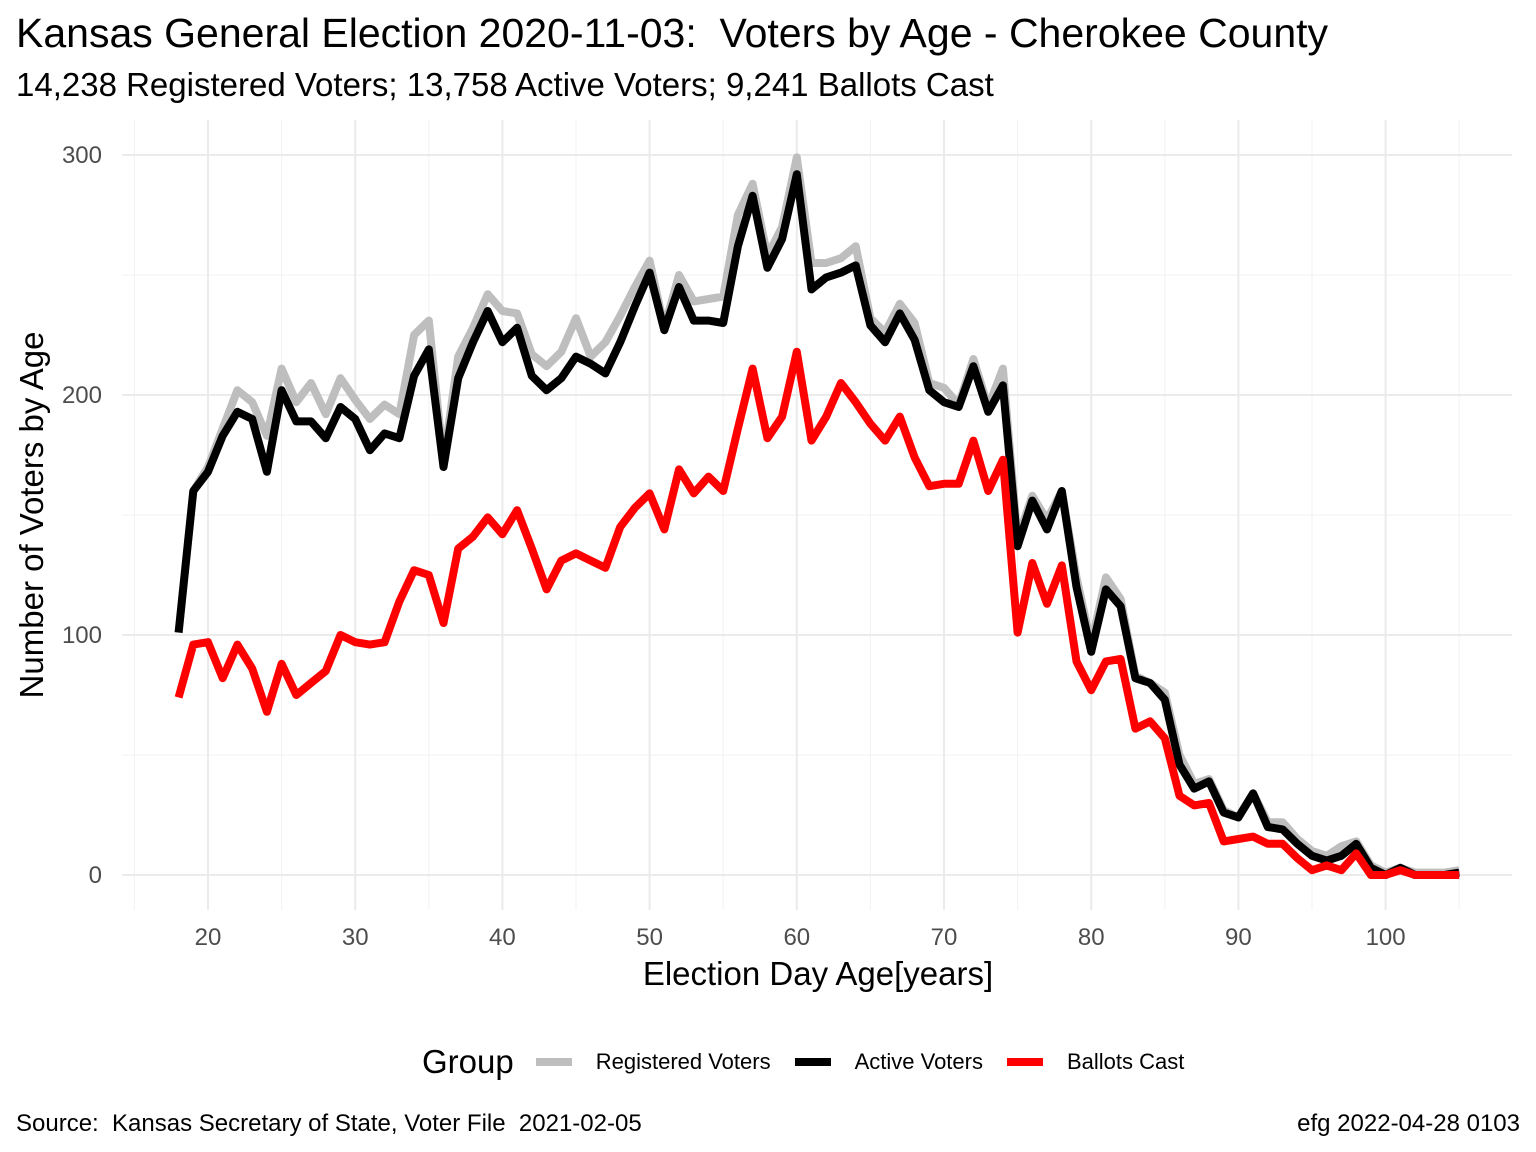 The image size is (1536, 1152). Describe the element at coordinates (649, 937) in the screenshot. I see `x-tick-label: 50` at that location.